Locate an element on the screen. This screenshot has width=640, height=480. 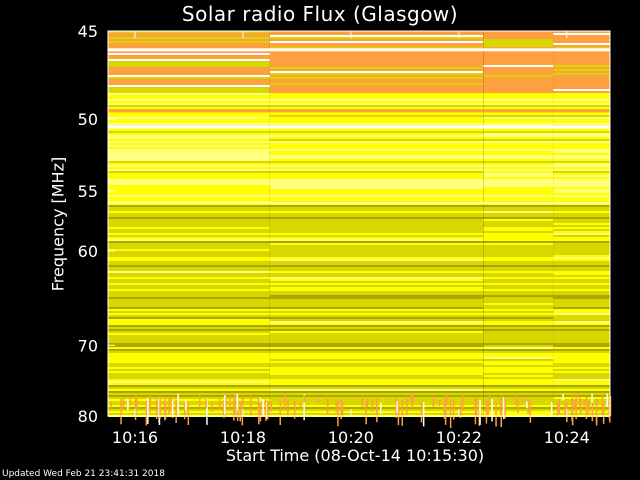
x-tick-label: 10:24 is located at coordinates (567, 437).